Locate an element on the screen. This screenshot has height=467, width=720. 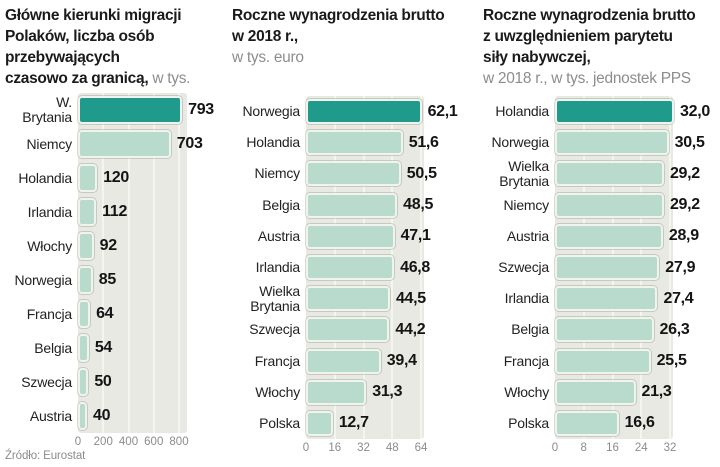
chart-row: W. Brytania 793 is located at coordinates (118, 110).